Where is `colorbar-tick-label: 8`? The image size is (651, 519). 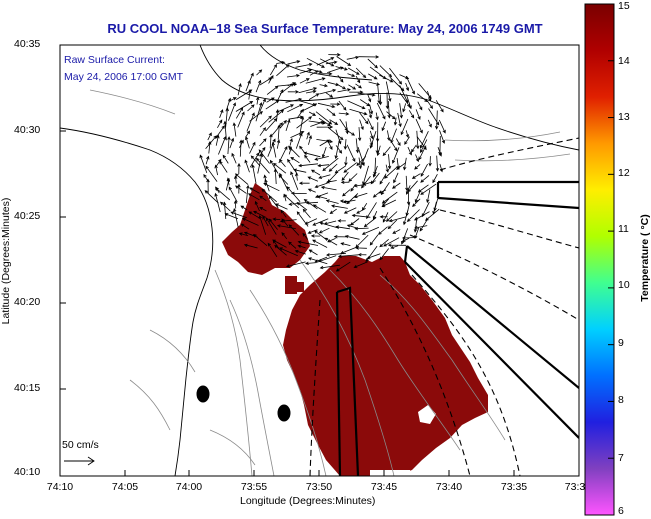 colorbar-tick-label: 8 is located at coordinates (621, 400).